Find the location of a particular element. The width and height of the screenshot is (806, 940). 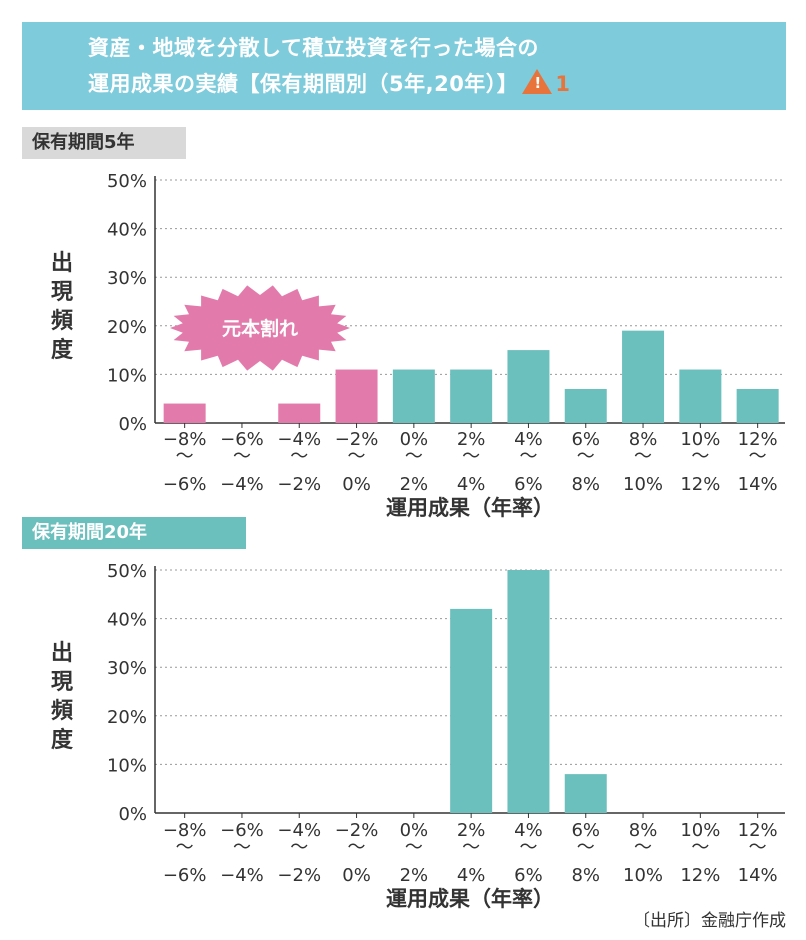

title-line-2-text: 運用成果の実績【保有期間別（5年,20年）】 is located at coordinates (303, 84).